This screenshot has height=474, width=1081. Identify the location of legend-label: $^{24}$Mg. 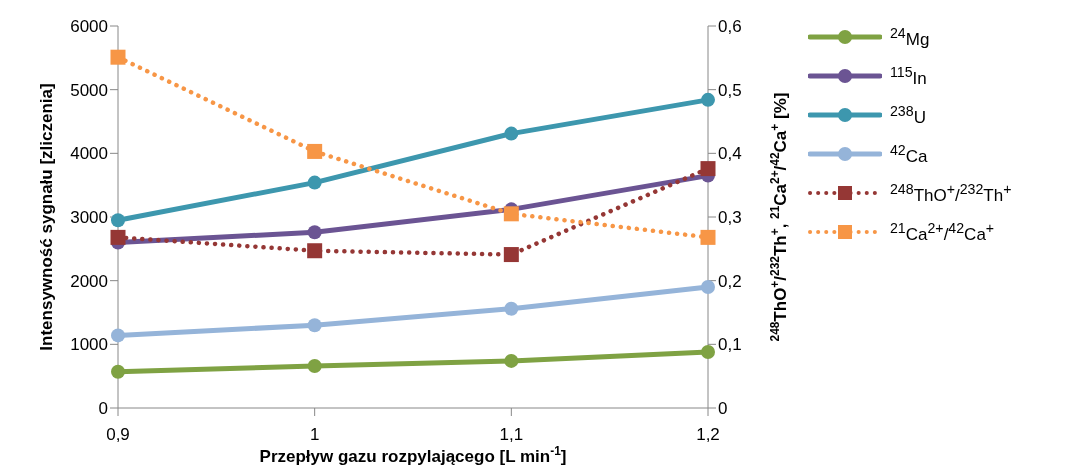
(910, 37).